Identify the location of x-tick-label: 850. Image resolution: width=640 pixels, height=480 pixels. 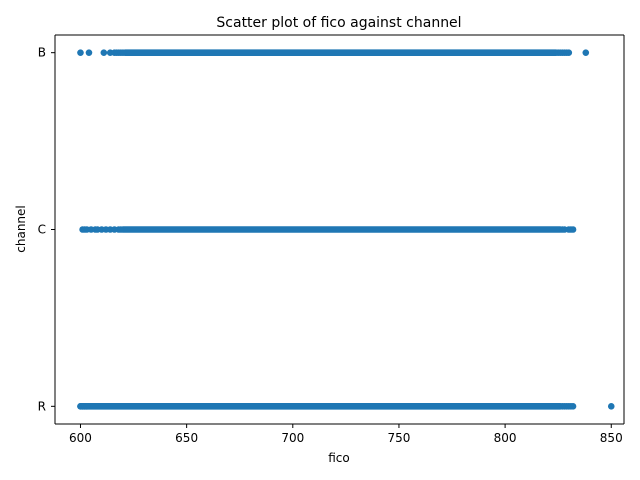
(611, 438).